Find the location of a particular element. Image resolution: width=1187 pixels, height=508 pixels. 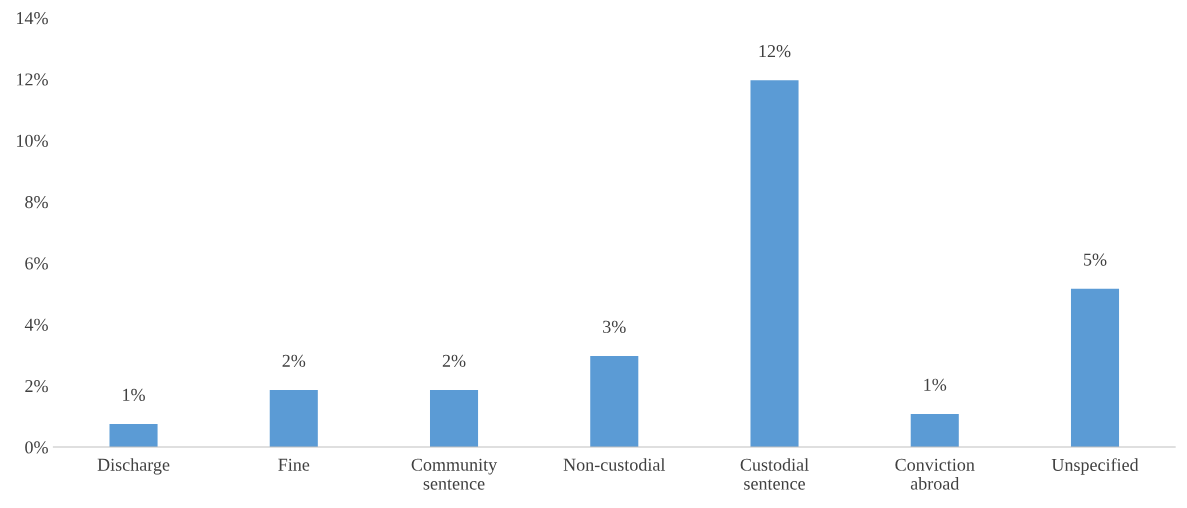

y-tick-label: 14% is located at coordinates (32, 18).